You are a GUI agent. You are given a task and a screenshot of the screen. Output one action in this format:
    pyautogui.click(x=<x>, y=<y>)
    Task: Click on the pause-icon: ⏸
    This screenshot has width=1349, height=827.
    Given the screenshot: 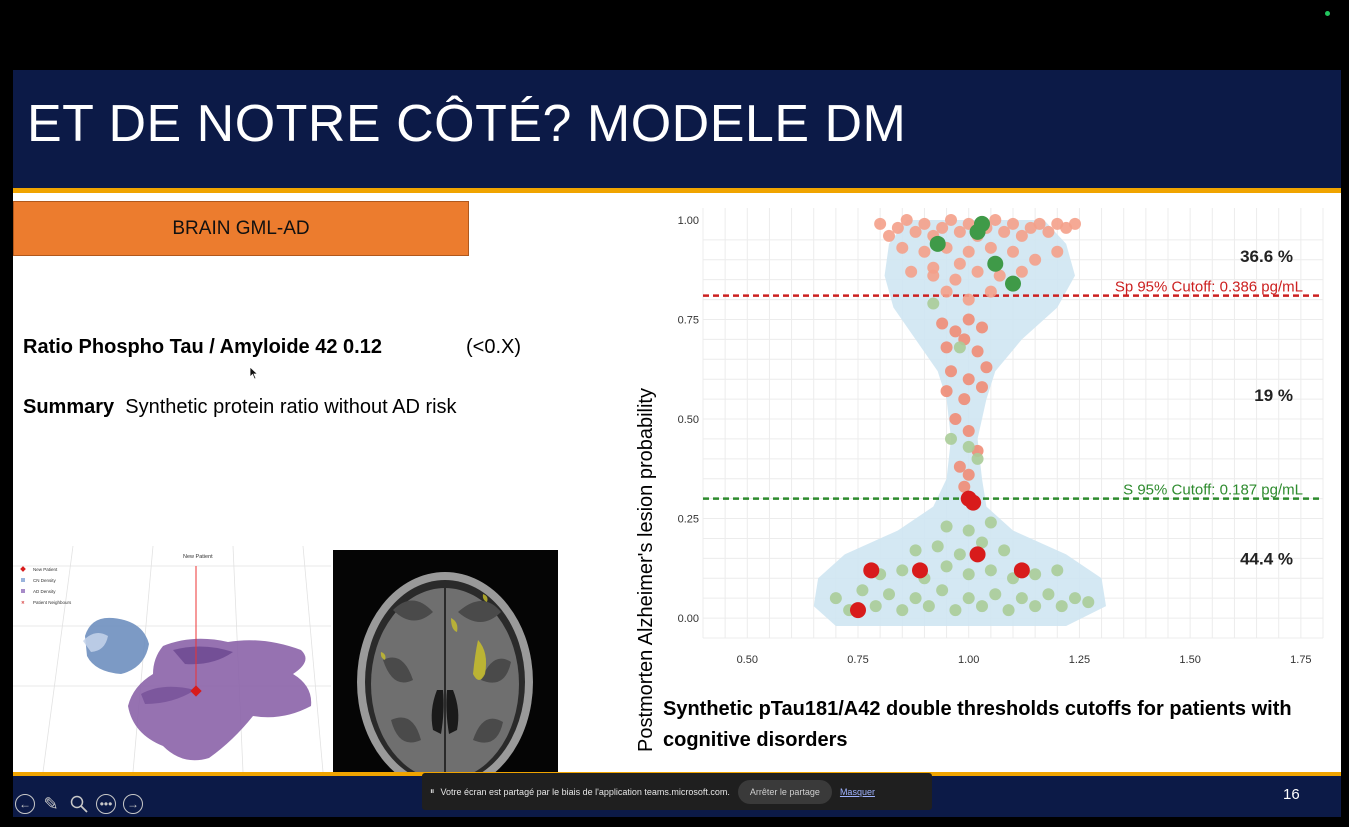 What is the action you would take?
    pyautogui.click(x=432, y=791)
    